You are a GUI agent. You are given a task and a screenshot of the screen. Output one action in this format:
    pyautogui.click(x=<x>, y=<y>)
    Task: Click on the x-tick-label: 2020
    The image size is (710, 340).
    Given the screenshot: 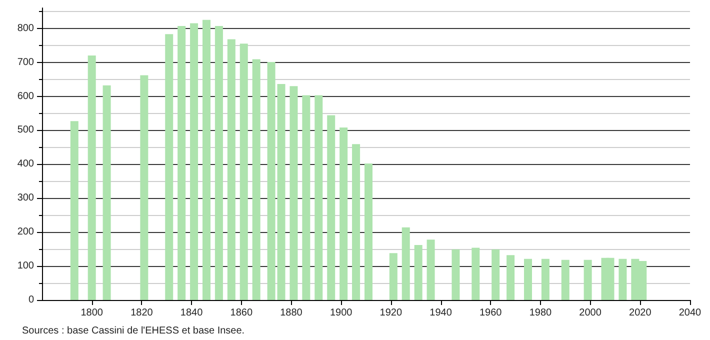 What is the action you would take?
    pyautogui.click(x=640, y=313)
    